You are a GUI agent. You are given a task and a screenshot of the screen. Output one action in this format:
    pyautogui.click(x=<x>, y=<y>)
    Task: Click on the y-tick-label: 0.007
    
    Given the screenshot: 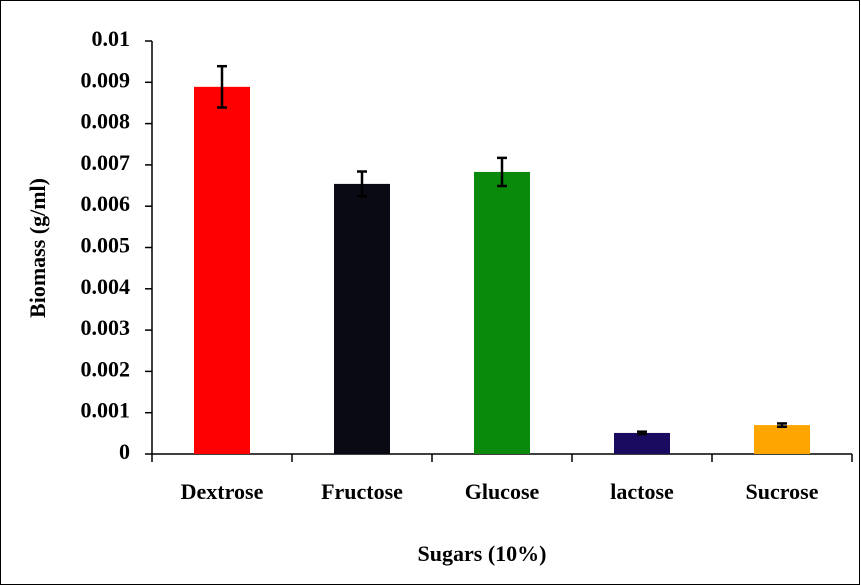 What is the action you would take?
    pyautogui.click(x=106, y=162)
    